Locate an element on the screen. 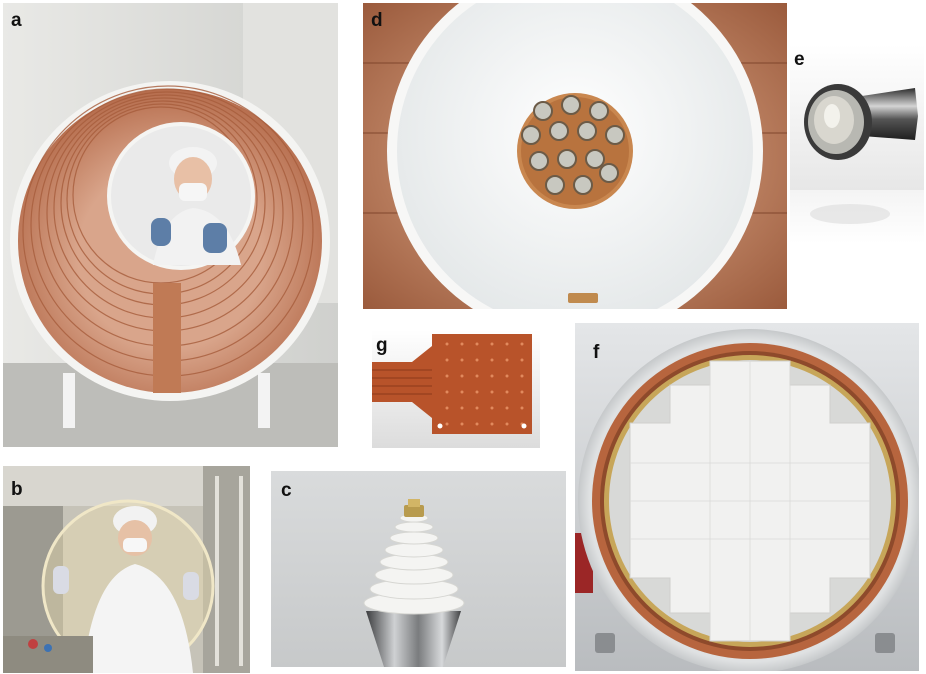  panel-c-photo: c is located at coordinates (418, 569).